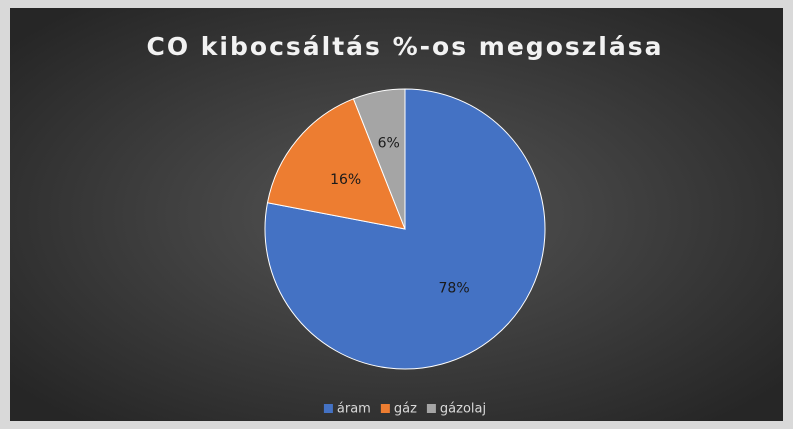 Image resolution: width=793 pixels, height=429 pixels. What do you see at coordinates (345, 180) in the screenshot?
I see `data-label: 16%` at bounding box center [345, 180].